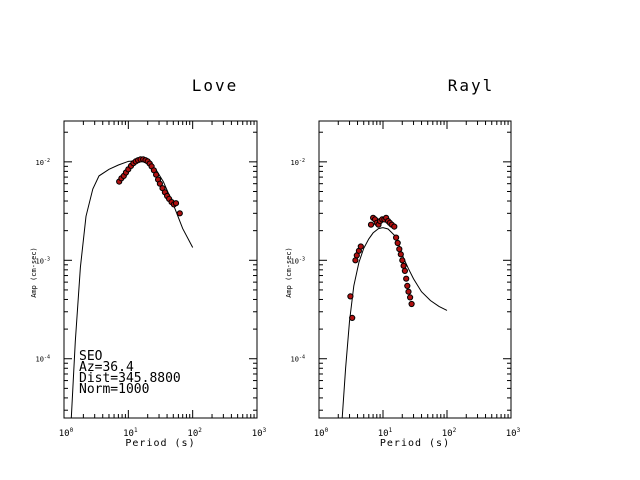 The height and width of the screenshot is (480, 640). Describe the element at coordinates (130, 378) in the screenshot. I see `station-info-line: Dist=345.8800` at that location.